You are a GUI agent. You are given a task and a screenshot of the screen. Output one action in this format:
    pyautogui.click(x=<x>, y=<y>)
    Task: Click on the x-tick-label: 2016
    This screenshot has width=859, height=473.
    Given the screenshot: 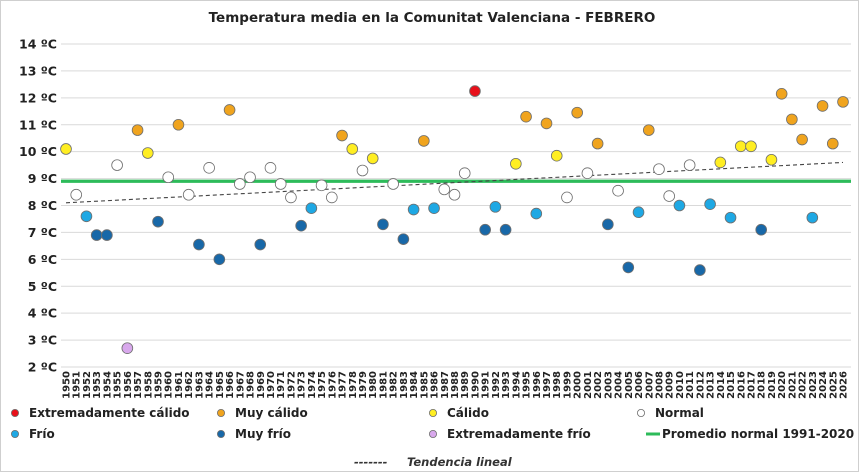 What is the action you would take?
    pyautogui.click(x=741, y=385)
    